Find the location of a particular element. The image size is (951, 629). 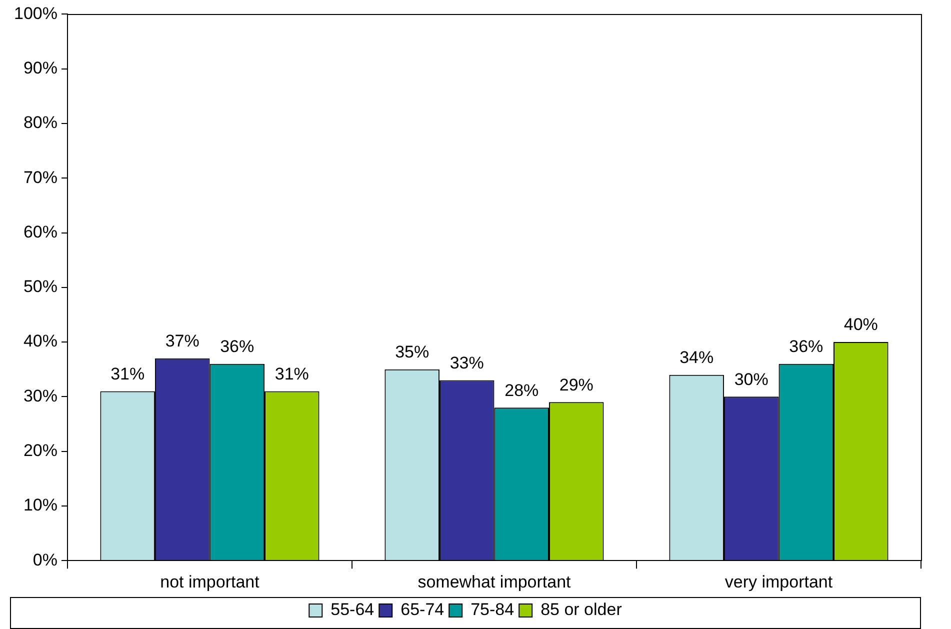

y-tick-label: 20% is located at coordinates (40, 450).